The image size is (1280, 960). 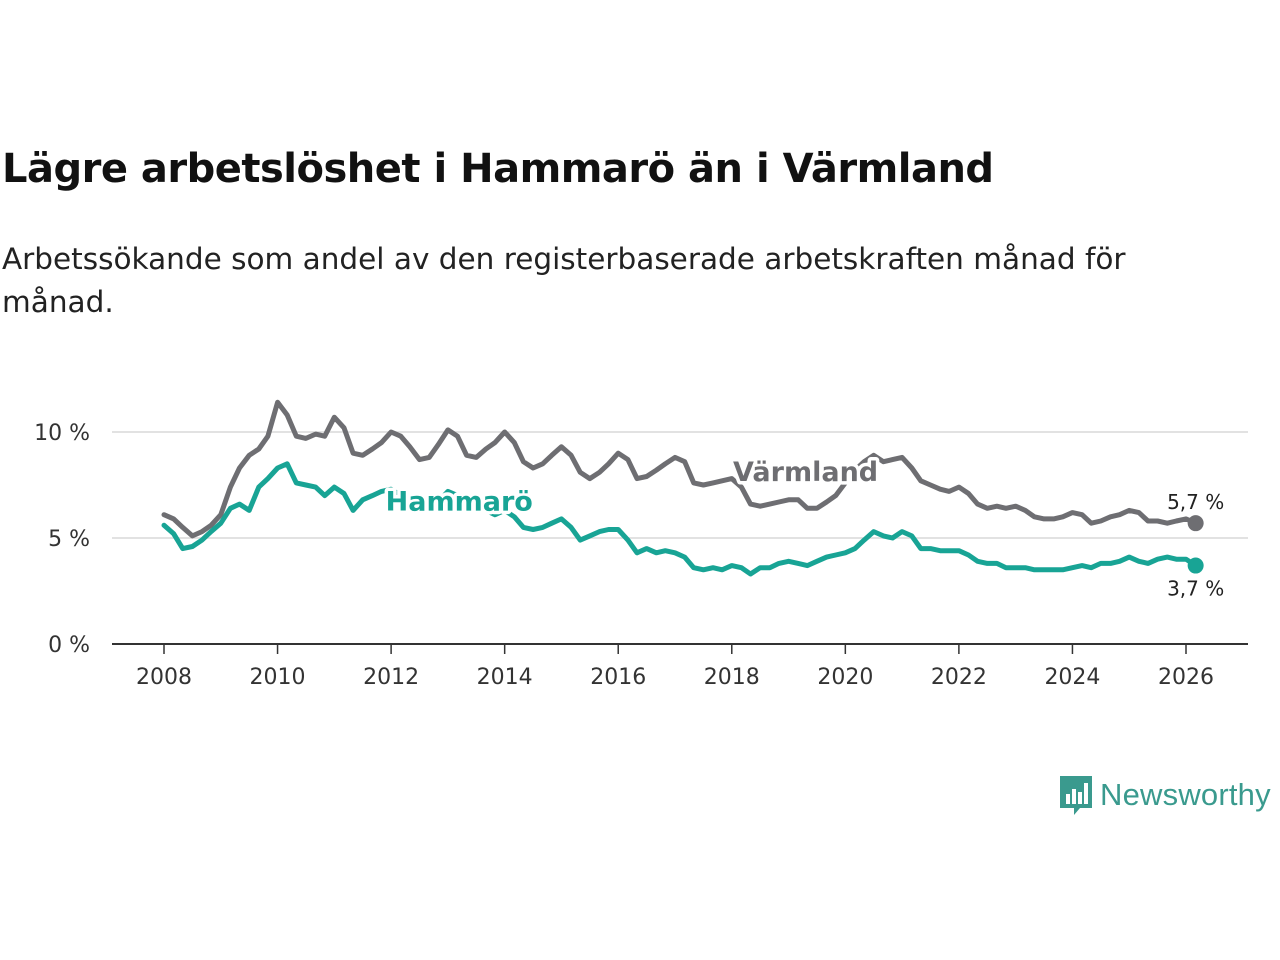 I want to click on x-tick-label: 2020, so click(x=845, y=677).